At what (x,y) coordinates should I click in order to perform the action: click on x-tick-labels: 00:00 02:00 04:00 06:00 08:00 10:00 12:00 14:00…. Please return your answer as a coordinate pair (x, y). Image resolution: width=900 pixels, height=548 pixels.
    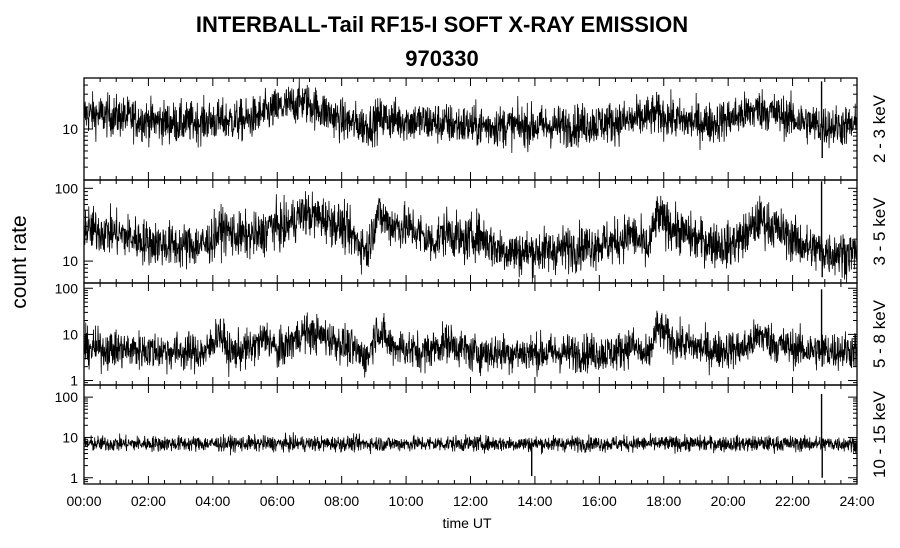
    Looking at the image, I should click on (470, 501).